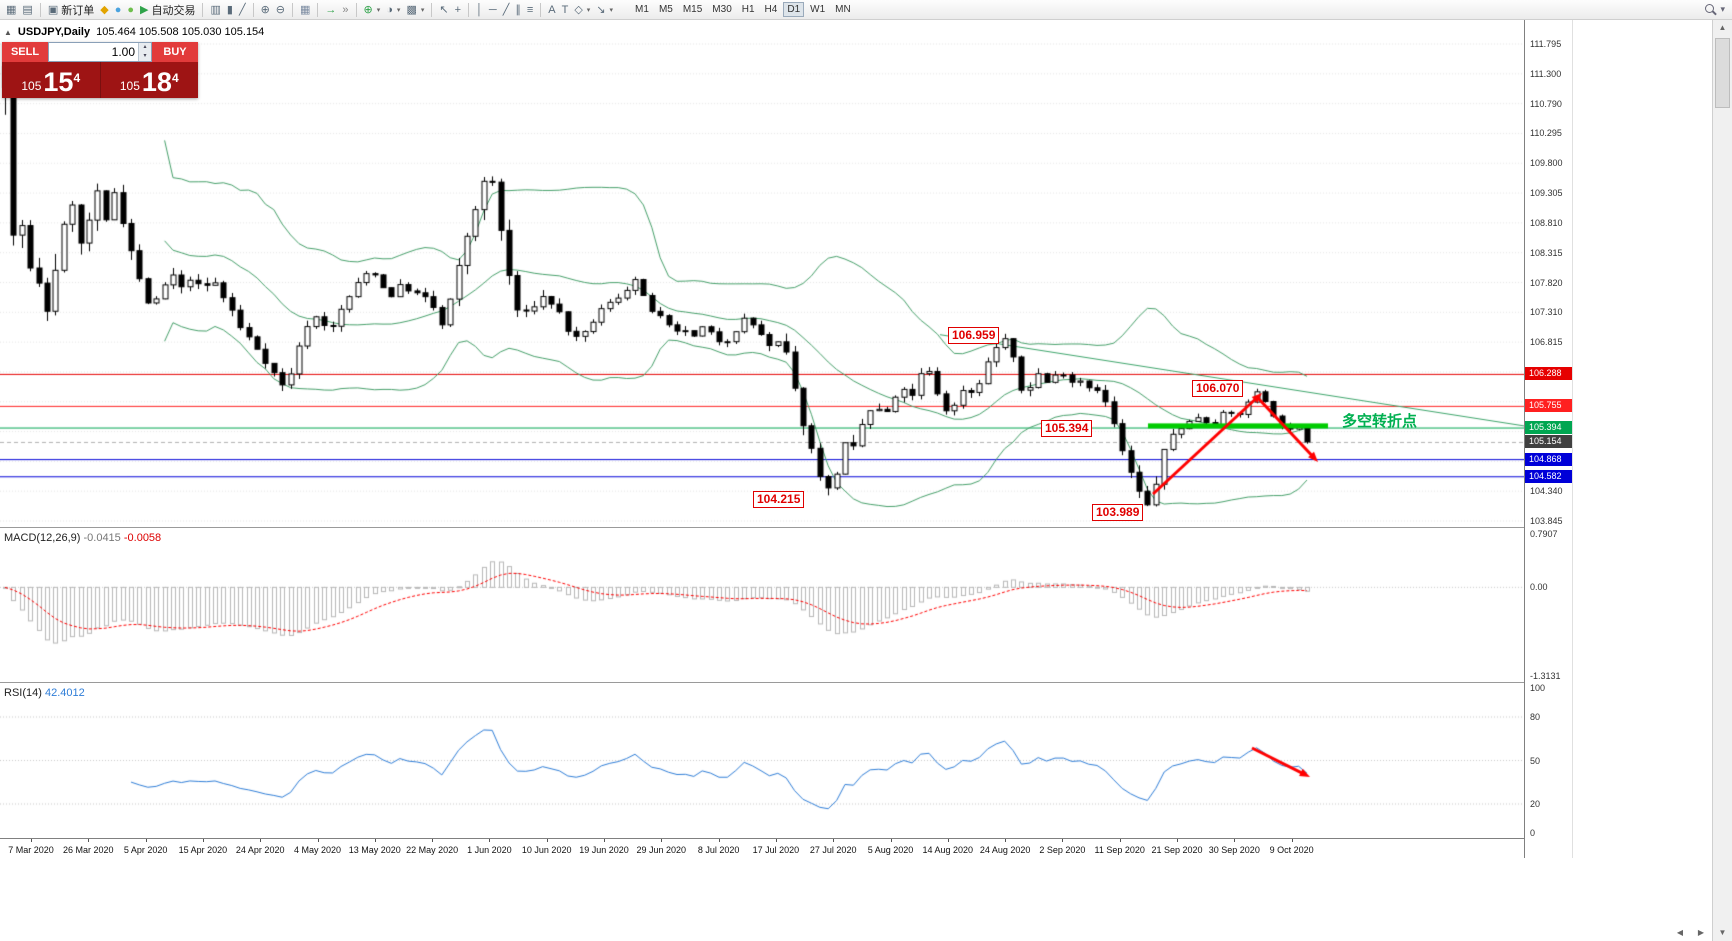 The width and height of the screenshot is (1732, 941). I want to click on scroll-right-icon: ▶, so click(1701, 932).